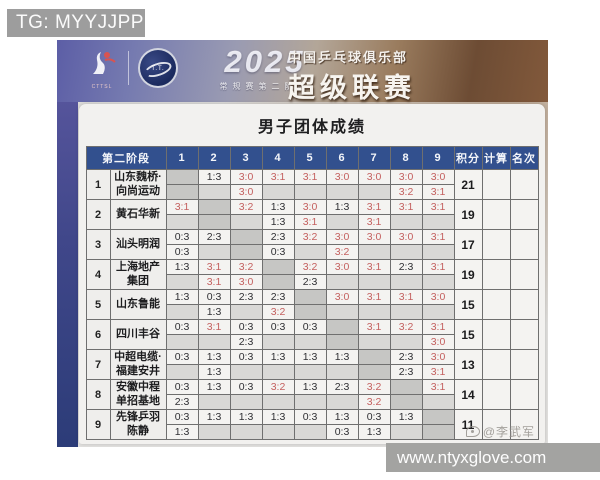 This screenshot has height=480, width=600. I want to click on team-row-second-match: 1:3 3:1 3:1, so click(312, 222).